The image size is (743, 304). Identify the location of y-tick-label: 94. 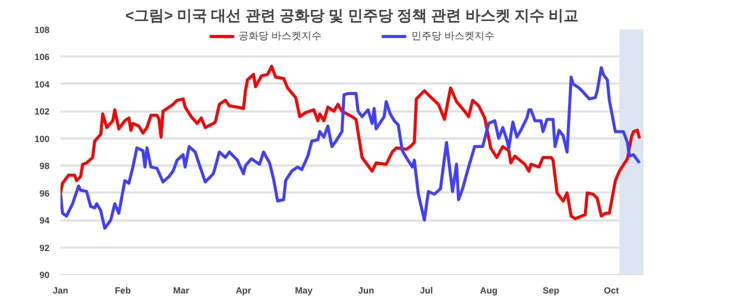
(44, 221).